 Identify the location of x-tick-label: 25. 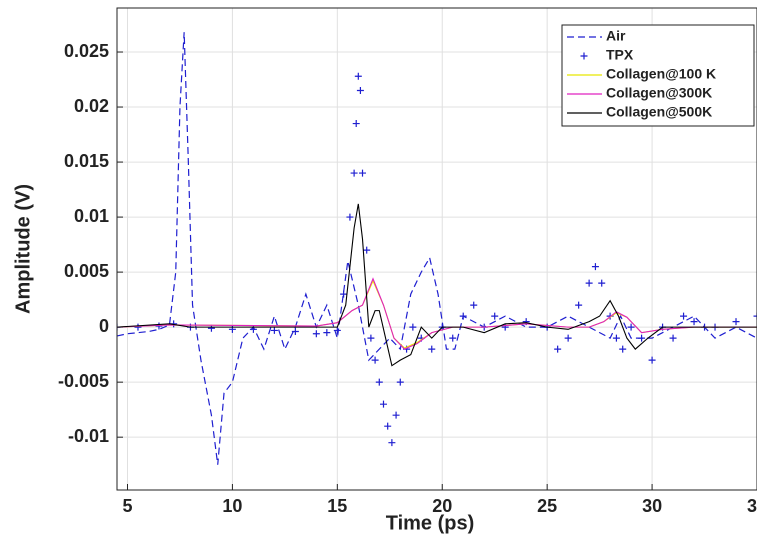
(547, 506).